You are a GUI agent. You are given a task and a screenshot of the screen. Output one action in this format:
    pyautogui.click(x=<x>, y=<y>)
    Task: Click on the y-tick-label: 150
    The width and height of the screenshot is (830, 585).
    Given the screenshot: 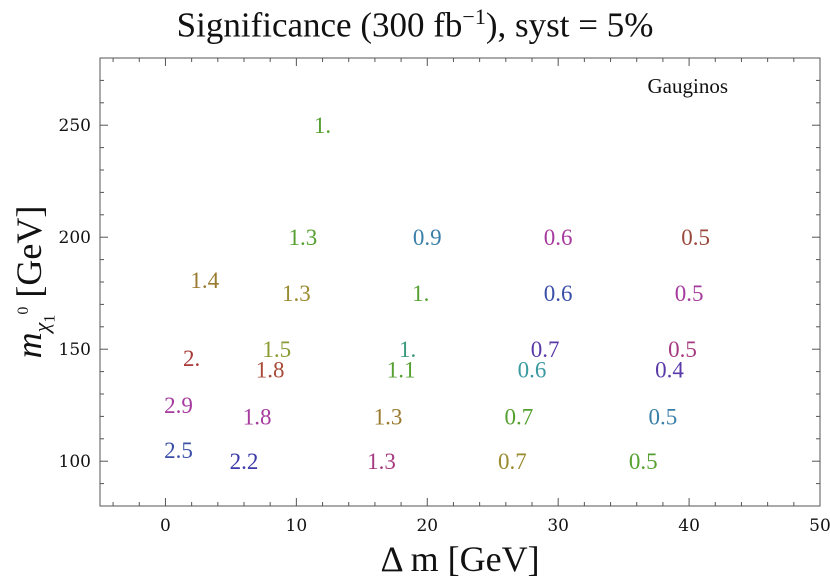 What is the action you would take?
    pyautogui.click(x=75, y=350)
    